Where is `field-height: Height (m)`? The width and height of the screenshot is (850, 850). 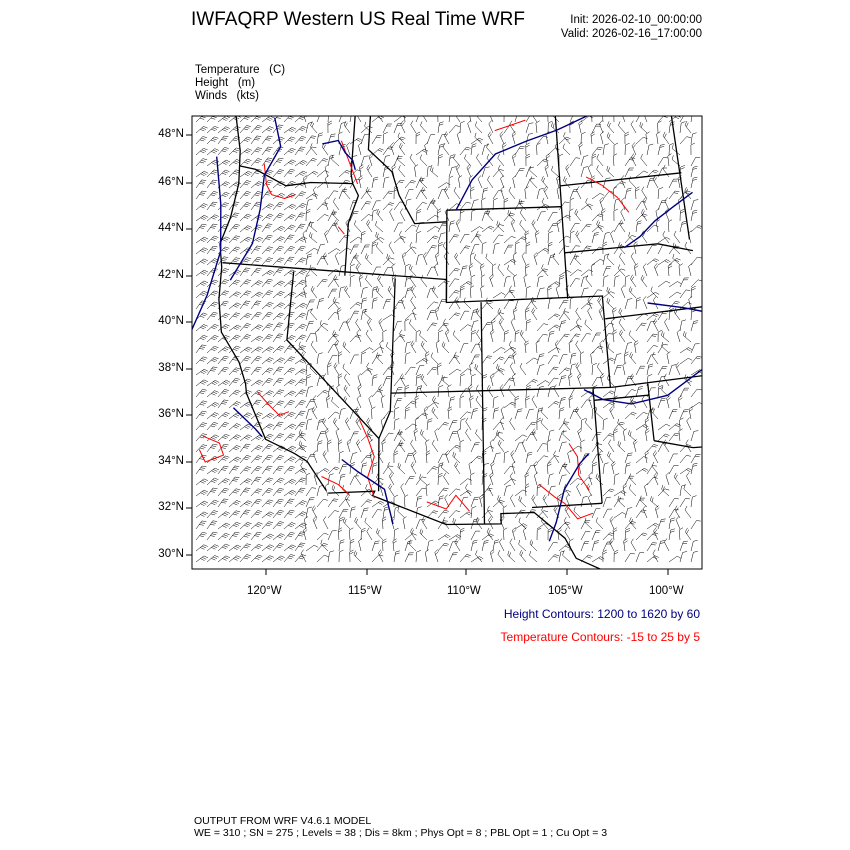
field-height: Height (m) is located at coordinates (225, 83).